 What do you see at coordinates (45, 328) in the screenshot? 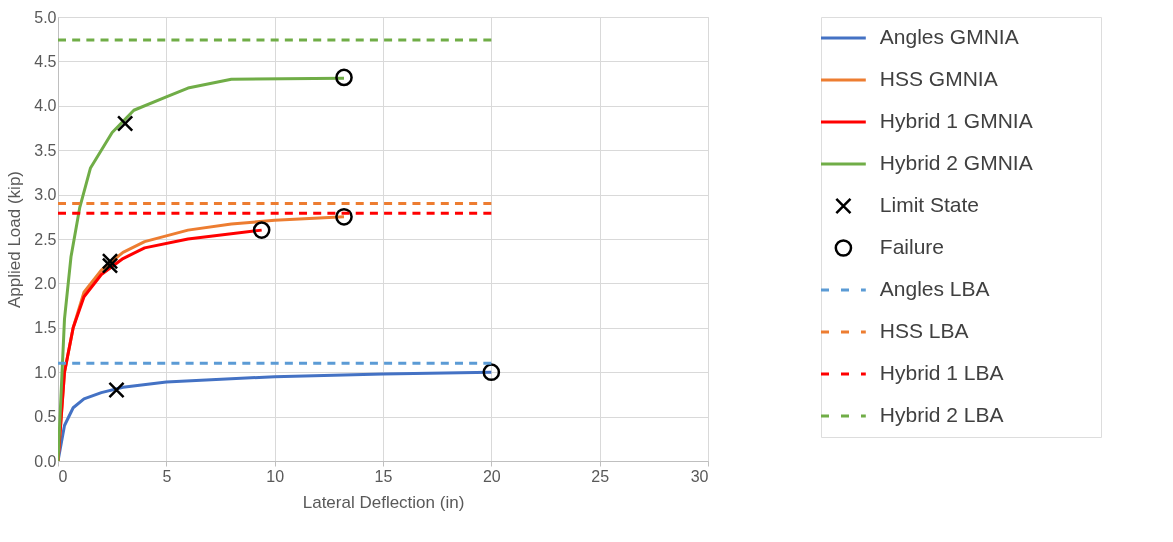
I see `y-tick-label: 1.5` at bounding box center [45, 328].